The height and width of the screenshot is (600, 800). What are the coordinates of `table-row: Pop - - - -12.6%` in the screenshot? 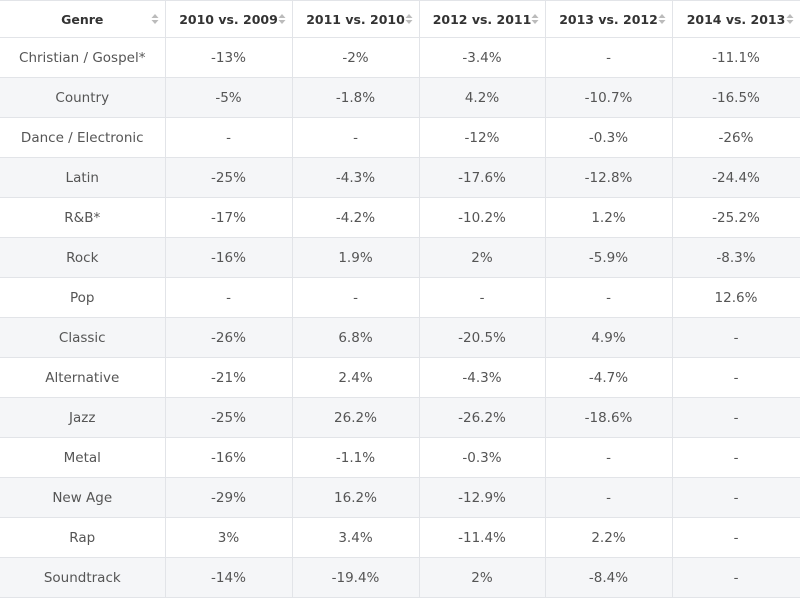 It's located at (400, 297).